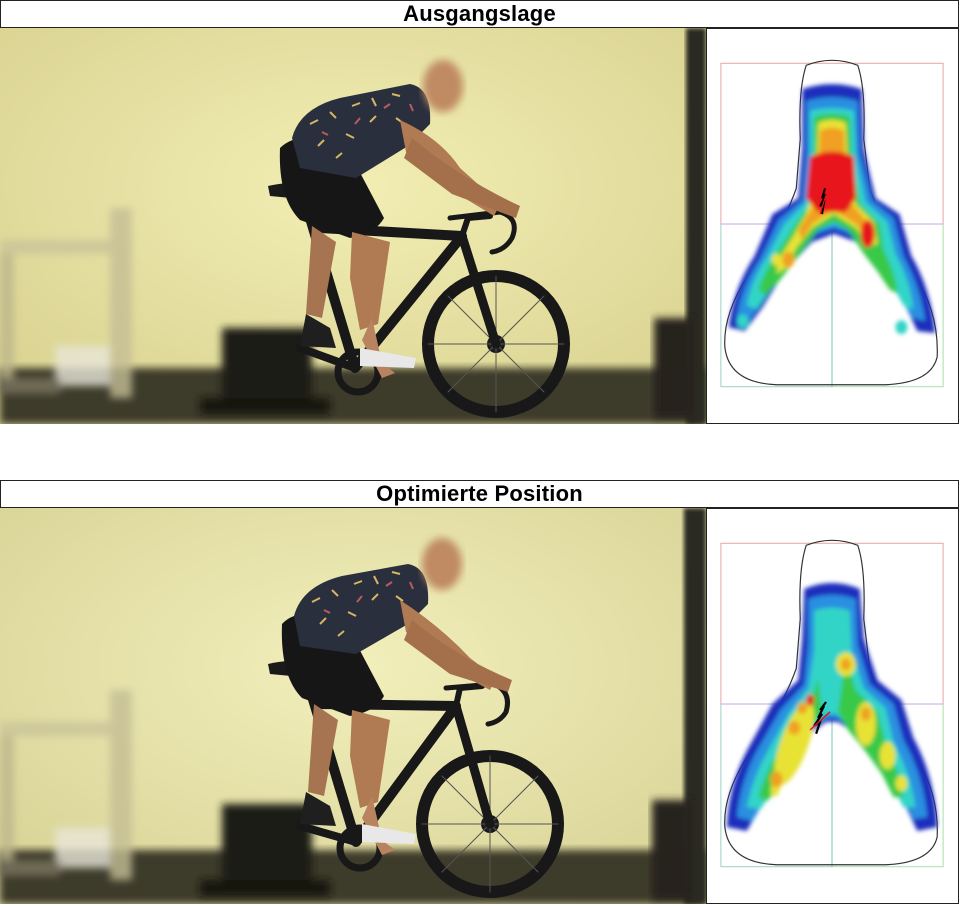 The width and height of the screenshot is (961, 906). I want to click on panel-title-bar: Optimierte Position, so click(479, 494).